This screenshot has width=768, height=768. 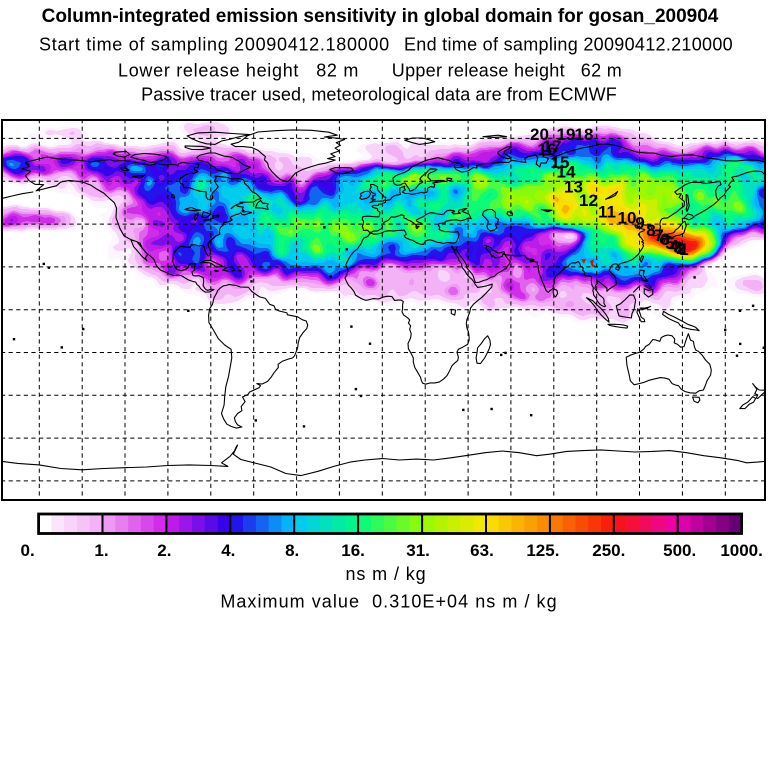 I want to click on svg-text: 11, so click(x=607, y=212).